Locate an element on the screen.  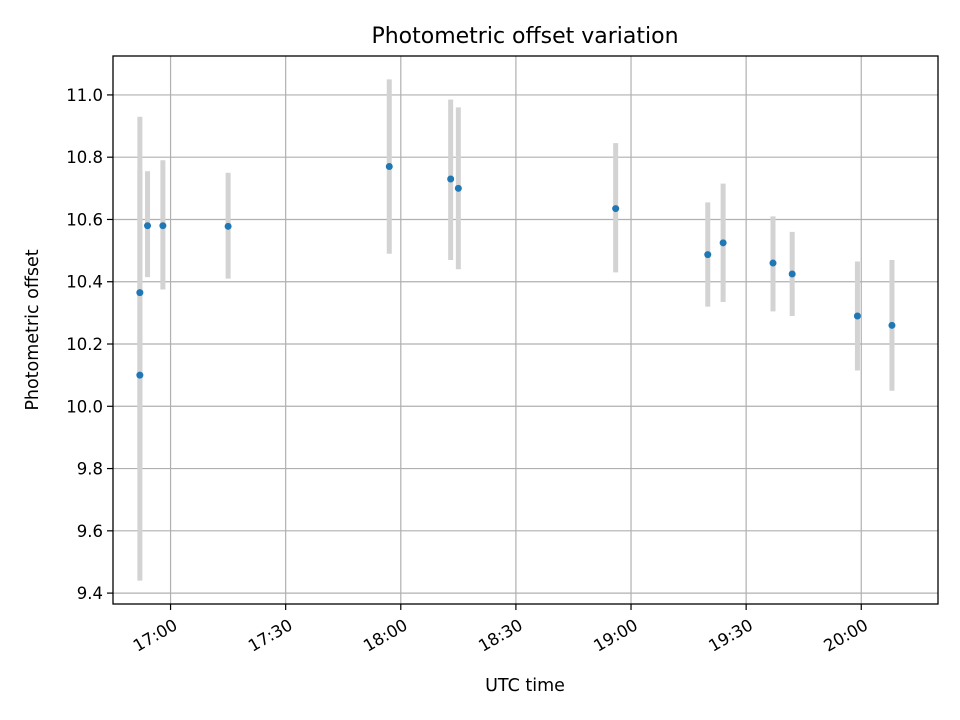
y-tick-label: 10.6 is located at coordinates (84, 219).